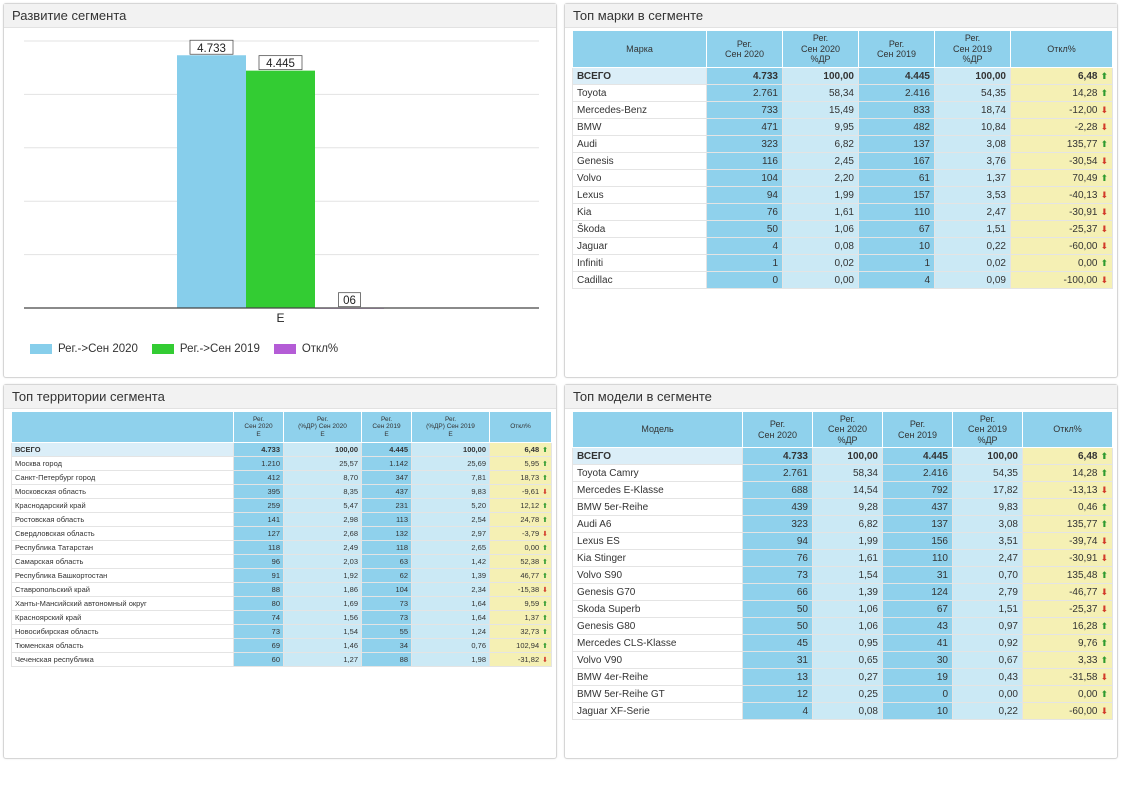 The height and width of the screenshot is (793, 1122). What do you see at coordinates (917, 429) in the screenshot?
I see `model-header-cell: Рег. Сен 2019` at bounding box center [917, 429].